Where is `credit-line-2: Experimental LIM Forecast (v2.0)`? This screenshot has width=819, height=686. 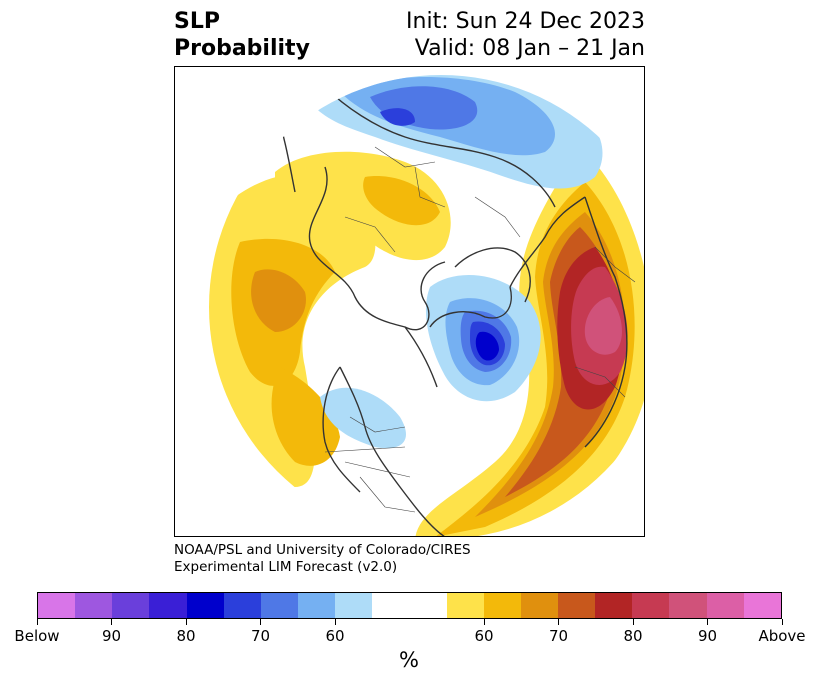
credit-line-2: Experimental LIM Forecast (v2.0) is located at coordinates (286, 567).